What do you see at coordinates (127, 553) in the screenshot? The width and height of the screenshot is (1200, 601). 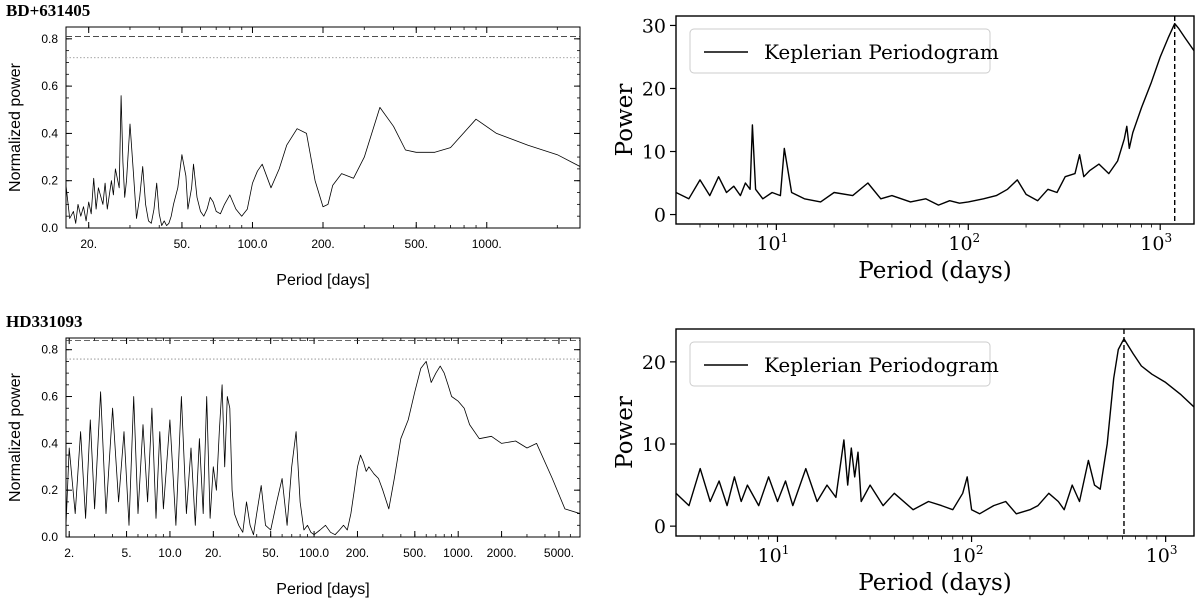 I see `x-tick-label: 5.` at bounding box center [127, 553].